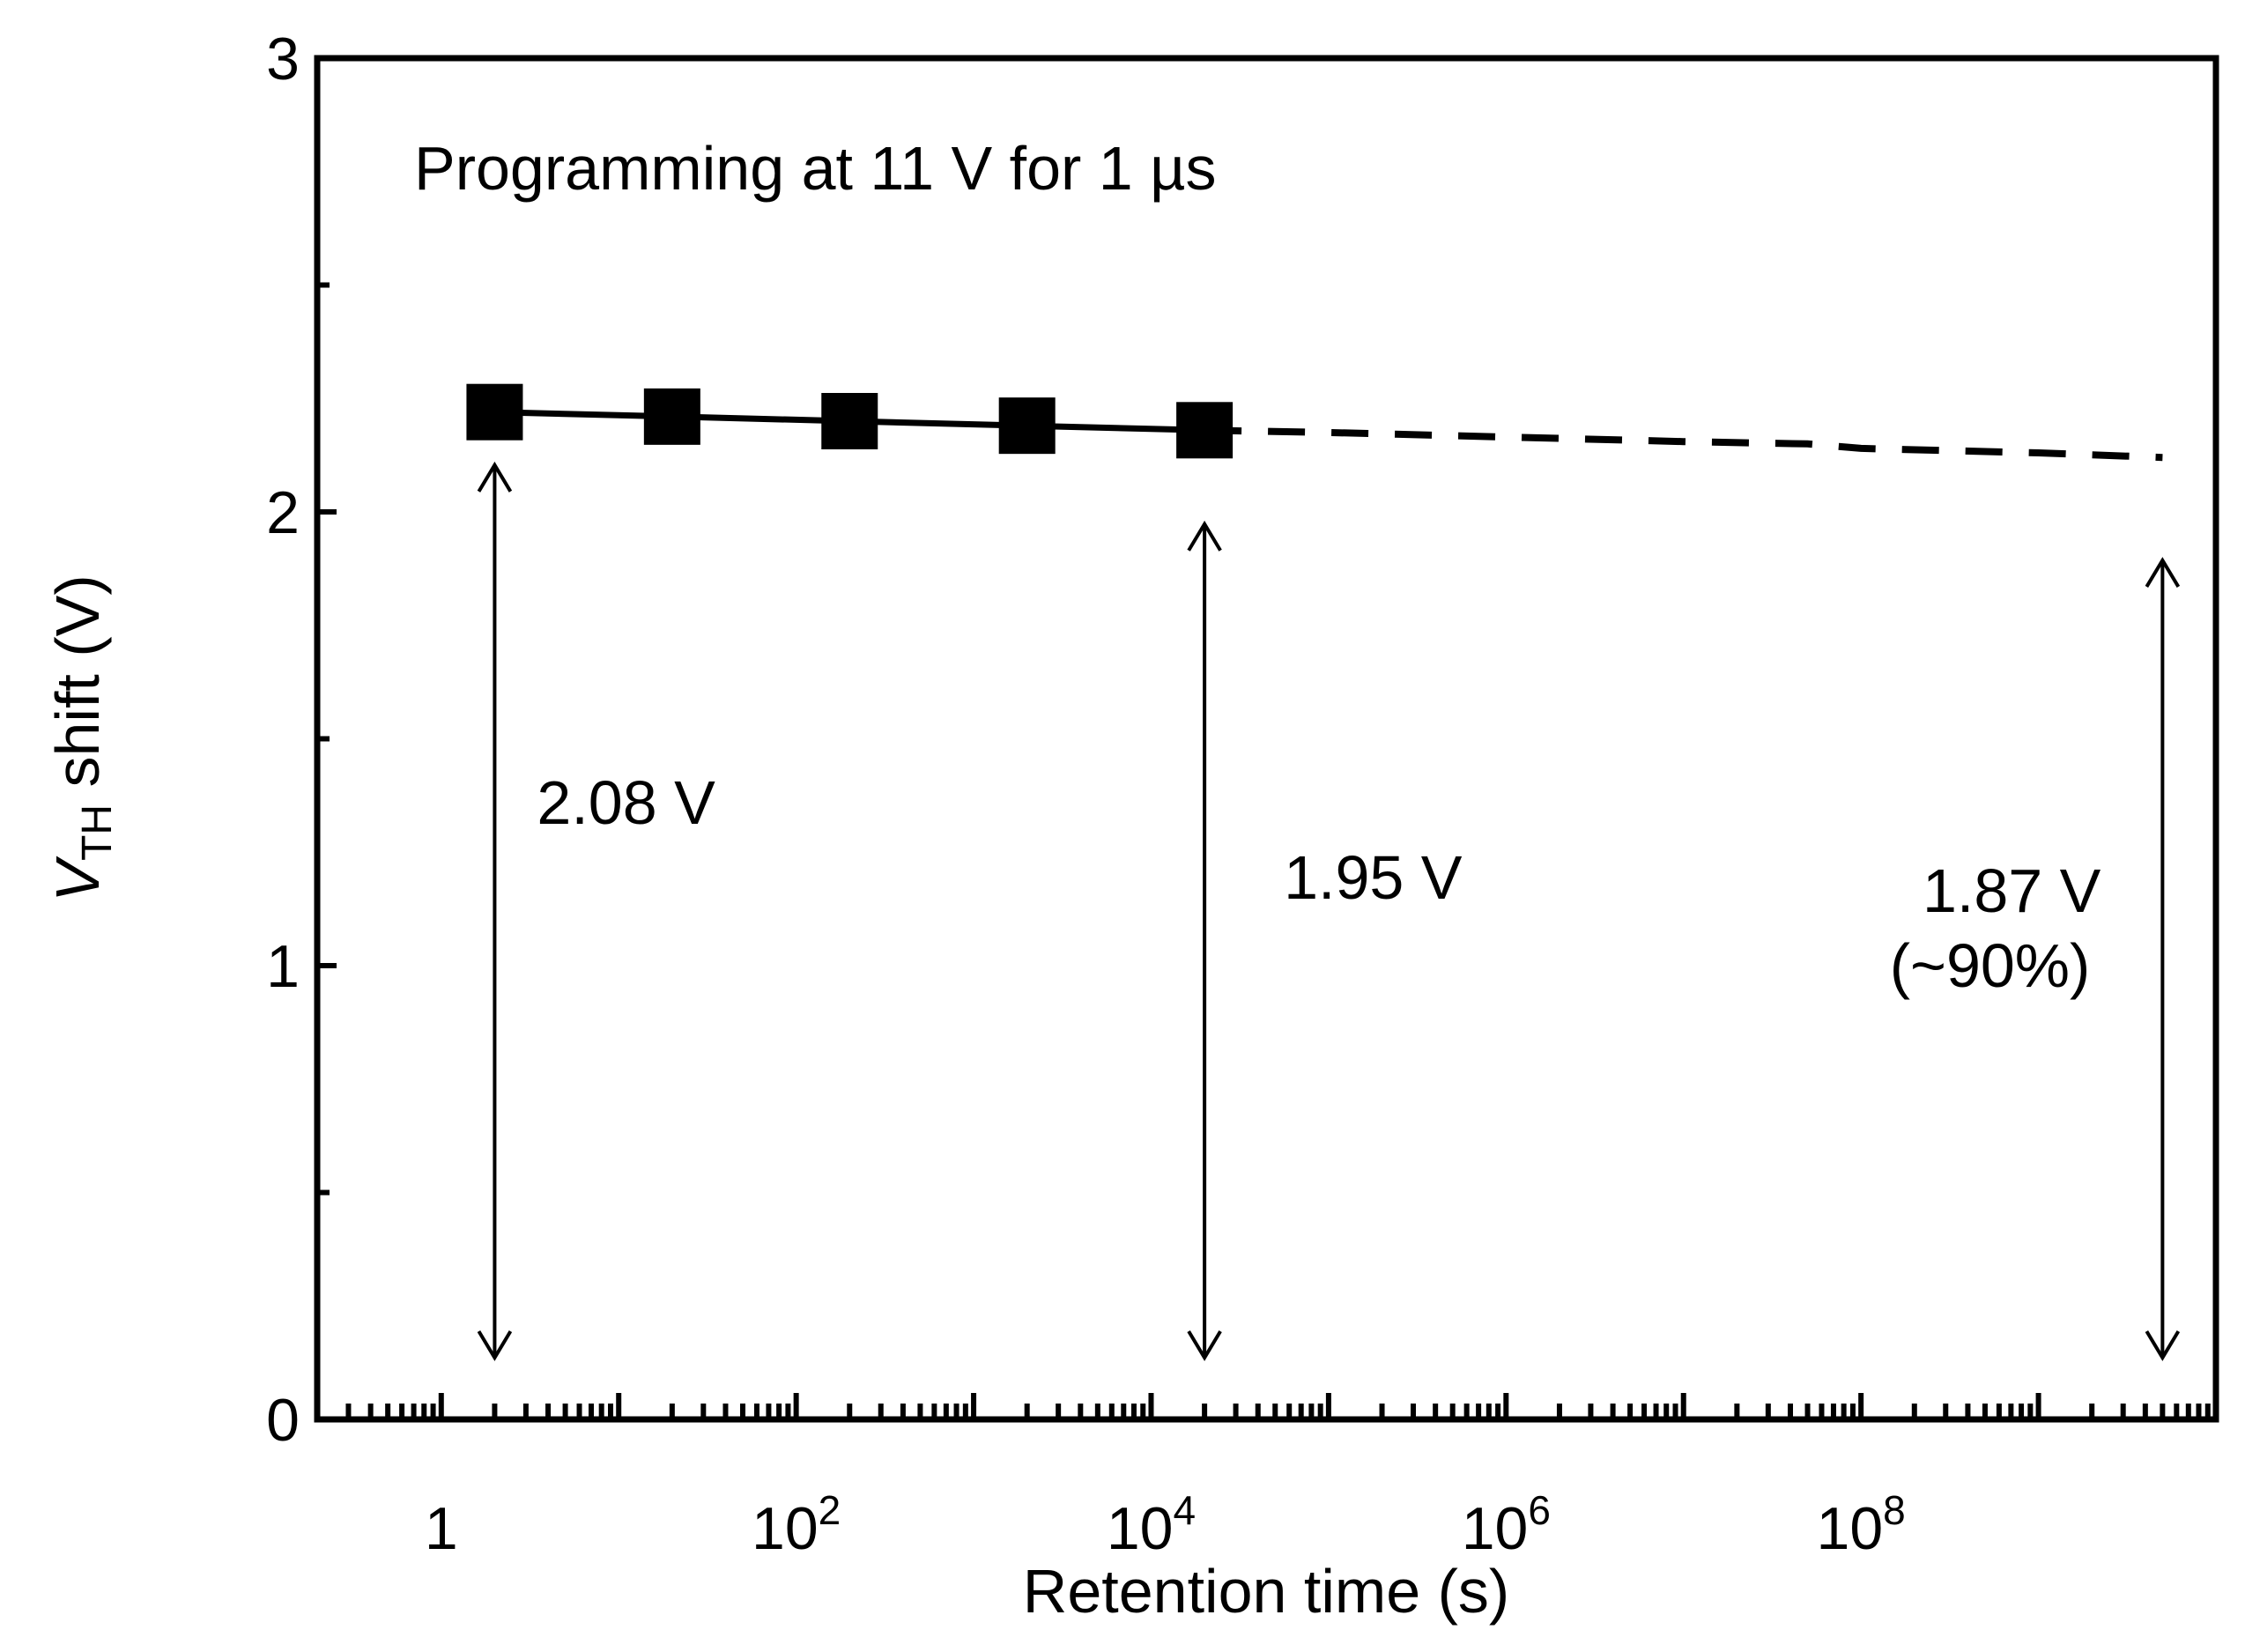  Describe the element at coordinates (283, 966) in the screenshot. I see `y-tick-label: 1` at that location.